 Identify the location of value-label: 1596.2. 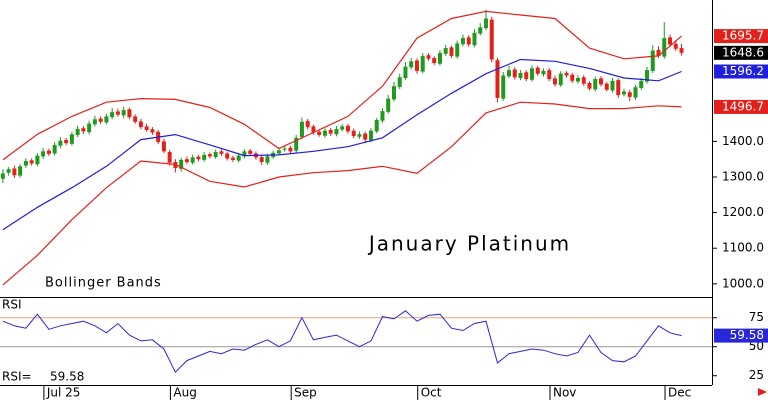
(743, 71).